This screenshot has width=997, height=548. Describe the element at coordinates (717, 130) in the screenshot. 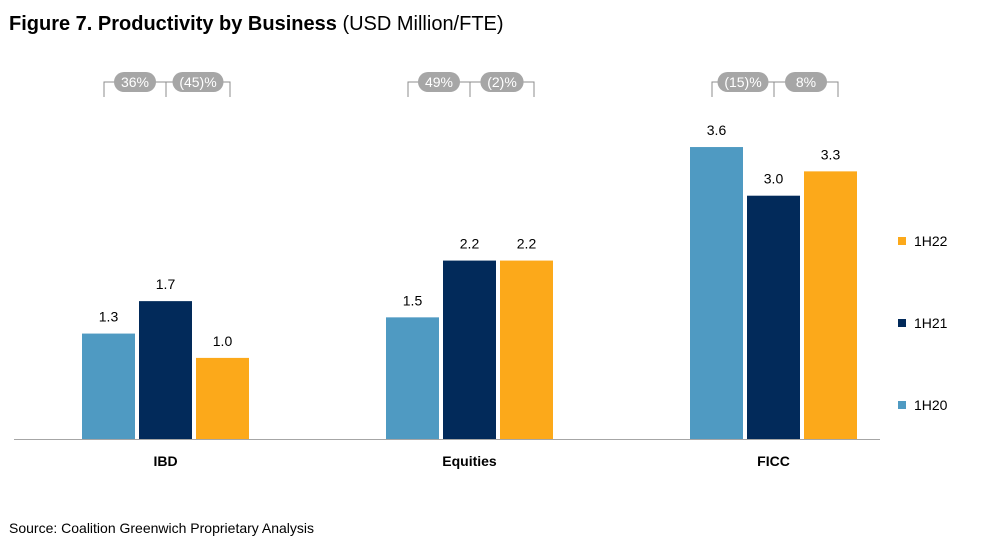

I see `data-label: 3.6` at that location.